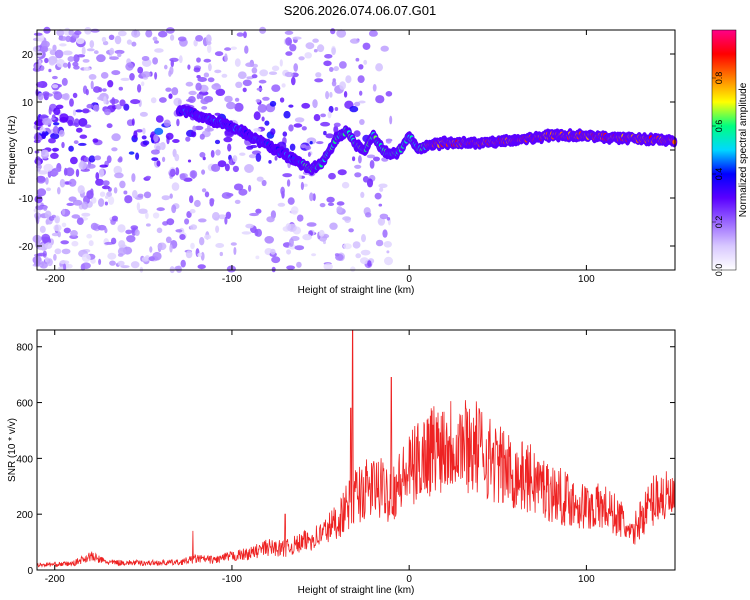  What do you see at coordinates (724, 150) in the screenshot?
I see `colorbar-frame` at bounding box center [724, 150].